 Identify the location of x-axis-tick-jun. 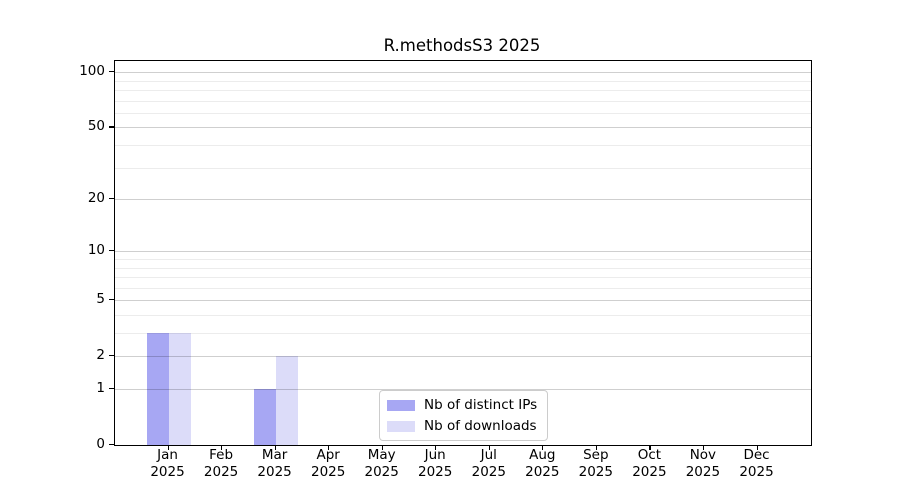
(436, 447).